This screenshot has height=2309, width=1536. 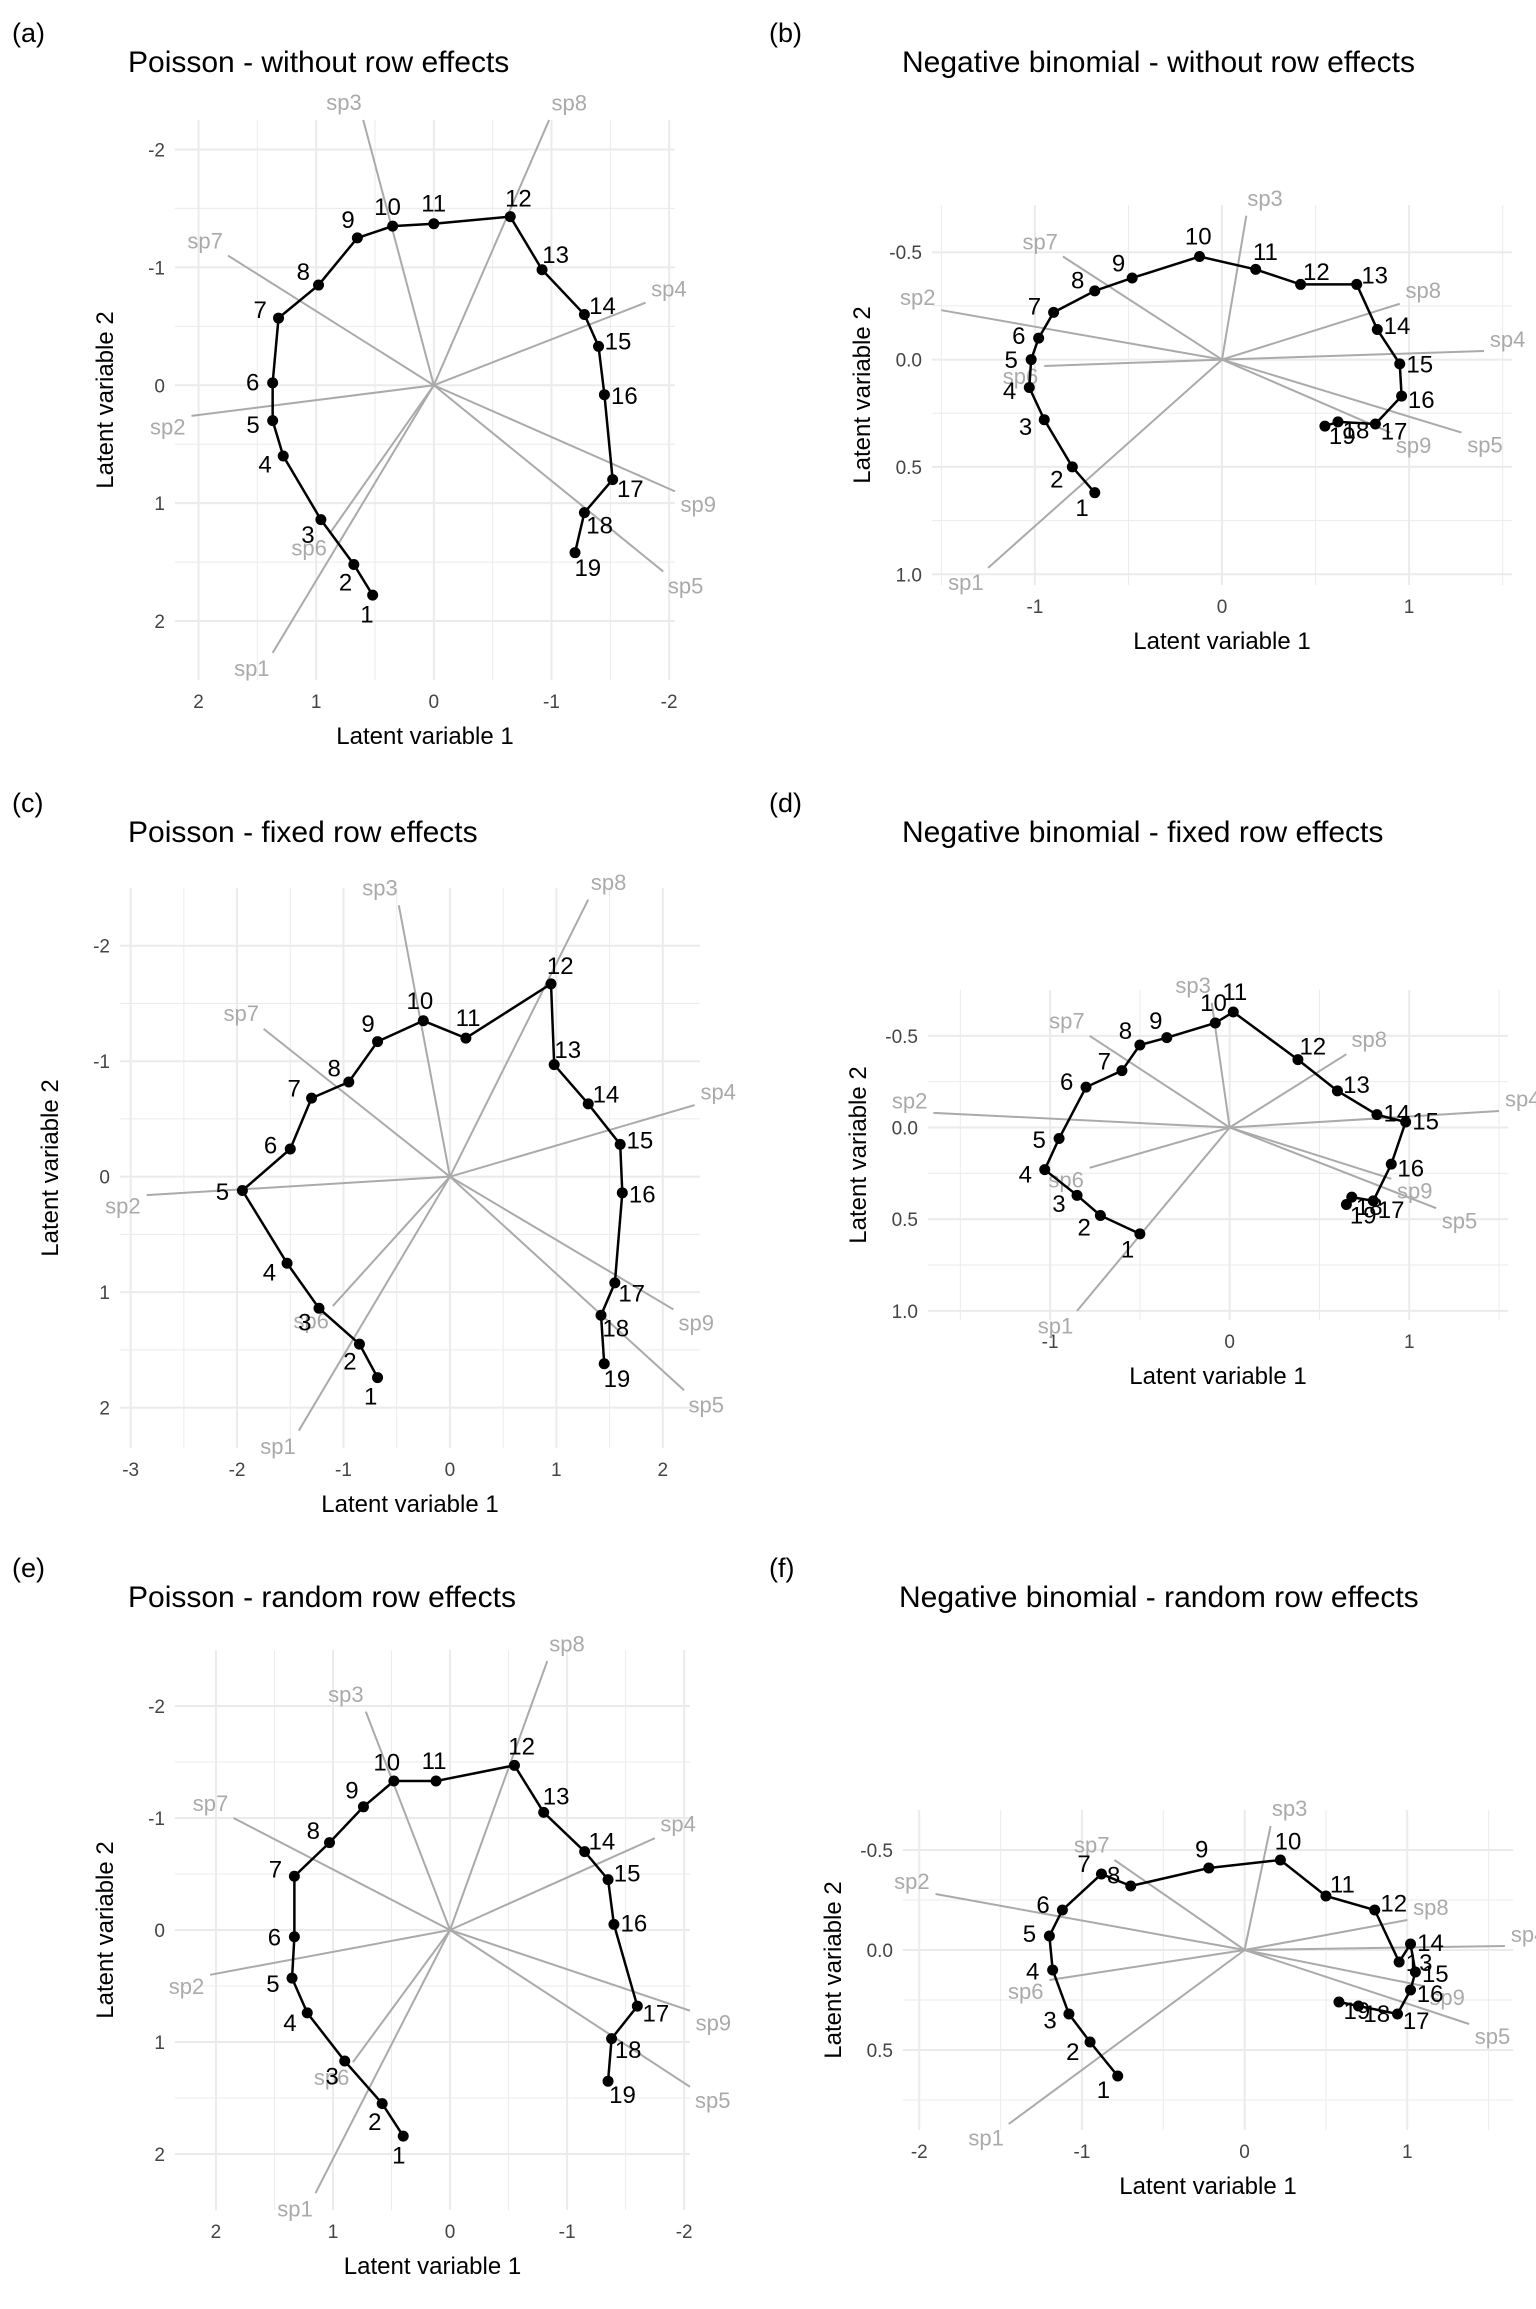 What do you see at coordinates (104, 1409) in the screenshot?
I see `y-tick-label: 2` at bounding box center [104, 1409].